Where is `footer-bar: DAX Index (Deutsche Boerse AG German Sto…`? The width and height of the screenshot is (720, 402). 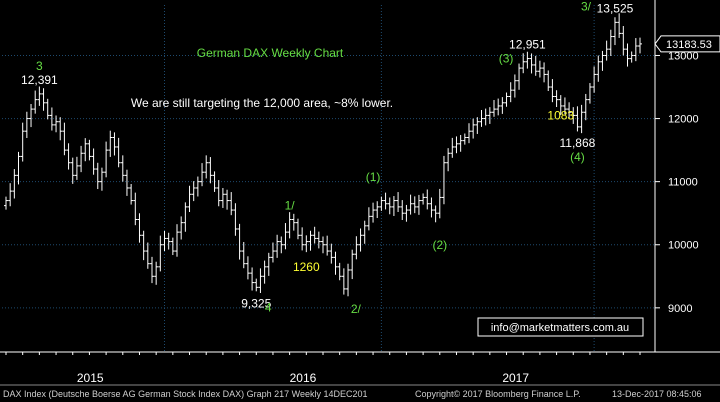
footer-bar: DAX Index (Deutsche Boerse AG German Sto… is located at coordinates (360, 394).